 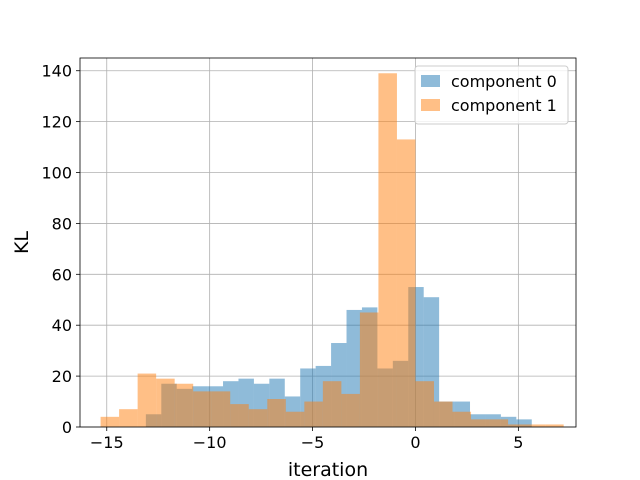 What do you see at coordinates (62, 325) in the screenshot?
I see `y-tick-label: 40` at bounding box center [62, 325].